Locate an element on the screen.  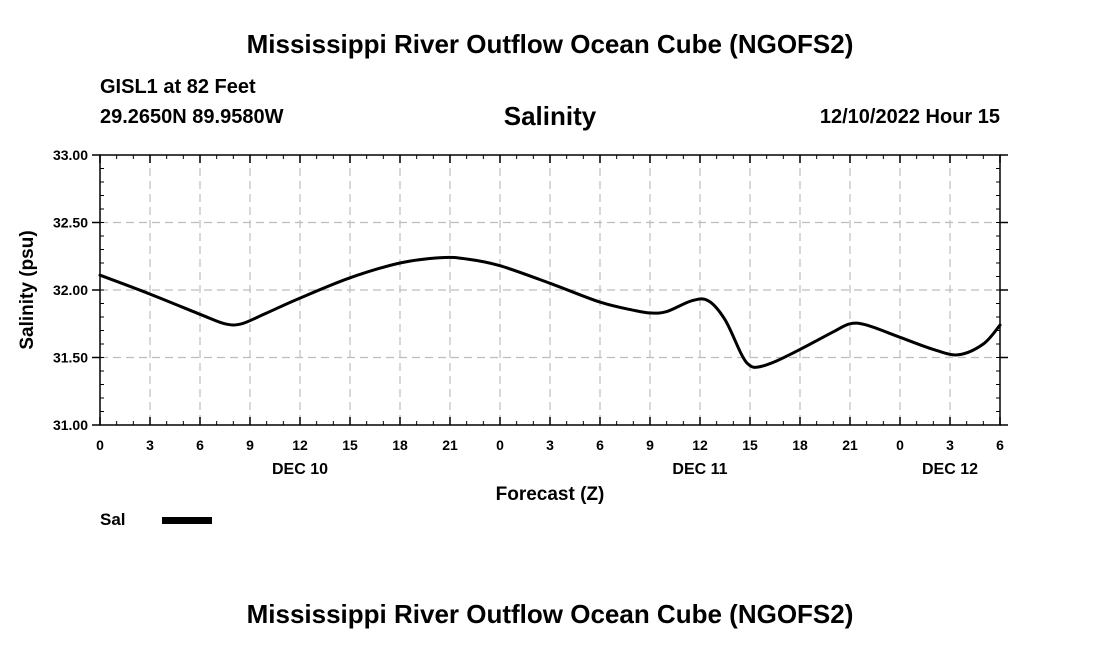
coordinates-label: 29.2650N 89.9580W is located at coordinates (192, 117).